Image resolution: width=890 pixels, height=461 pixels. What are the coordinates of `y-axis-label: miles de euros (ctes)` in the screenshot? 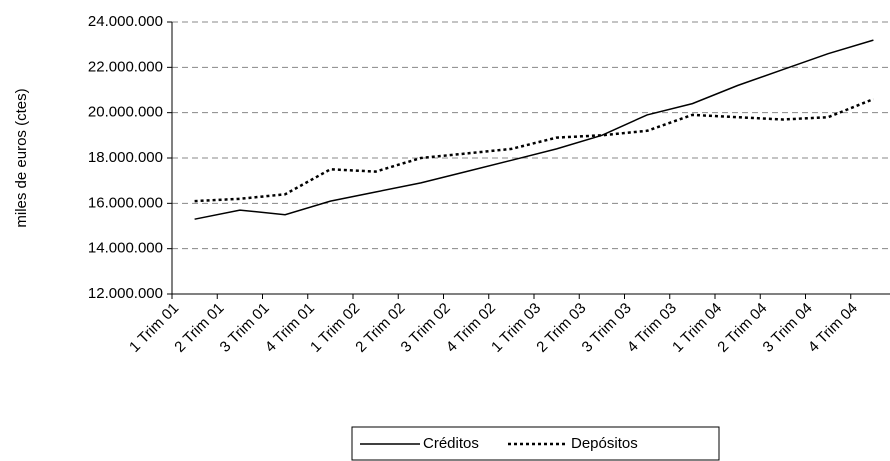 It's located at (21, 157).